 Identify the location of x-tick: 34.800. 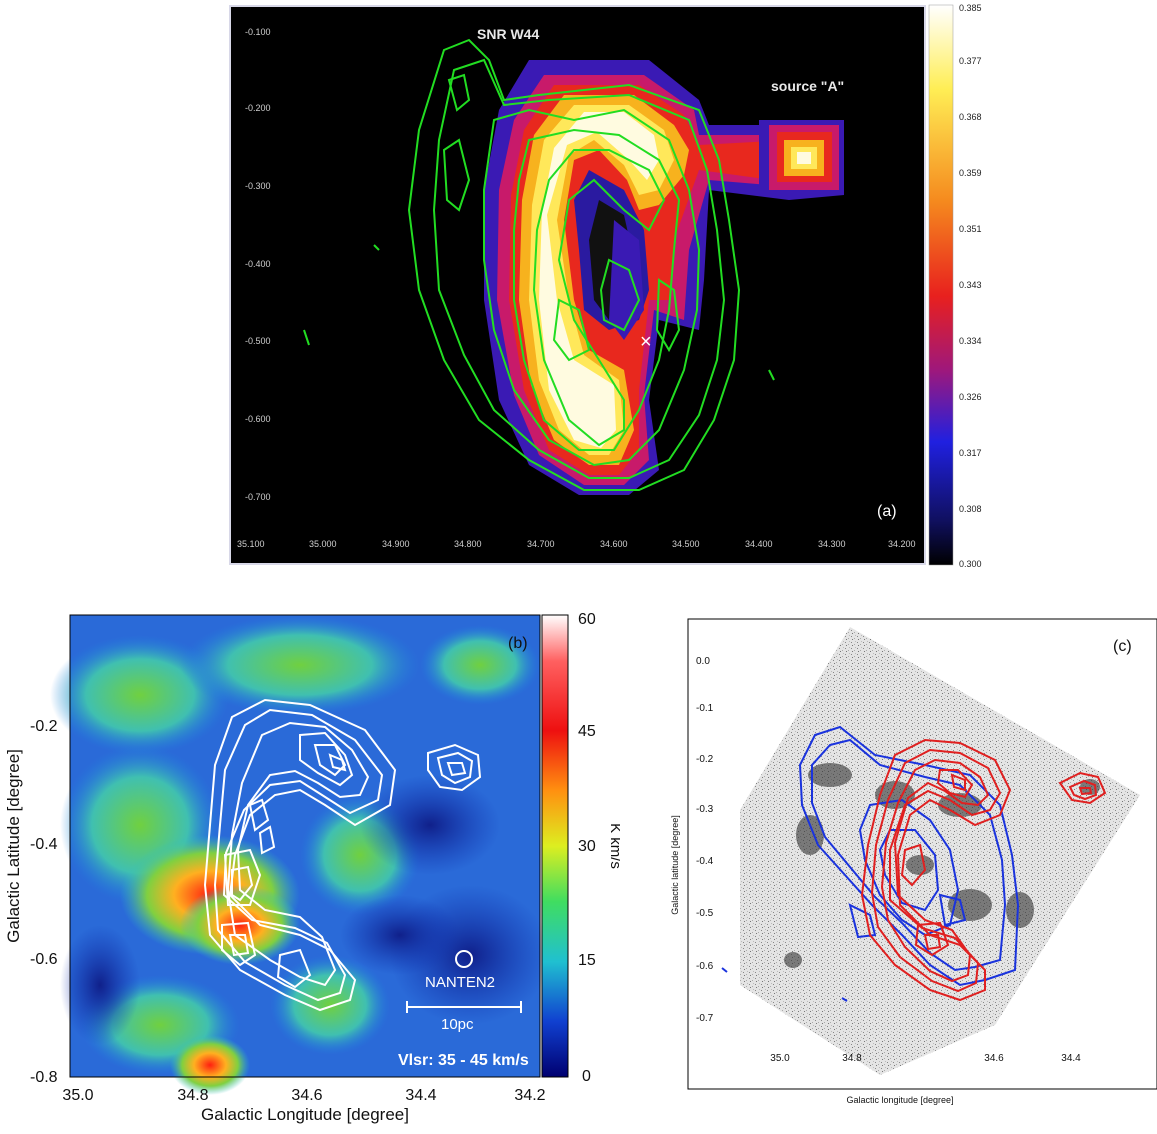
(468, 544).